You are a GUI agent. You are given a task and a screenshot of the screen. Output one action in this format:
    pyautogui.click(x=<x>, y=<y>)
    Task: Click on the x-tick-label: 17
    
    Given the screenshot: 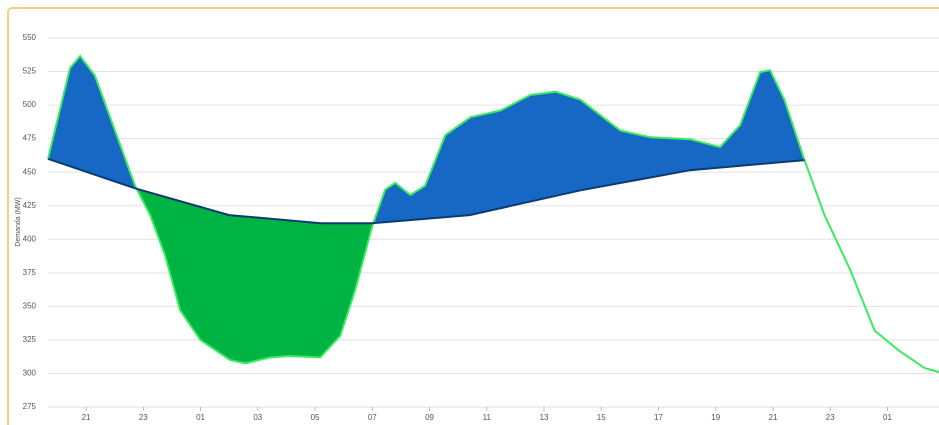 What is the action you would take?
    pyautogui.click(x=658, y=417)
    